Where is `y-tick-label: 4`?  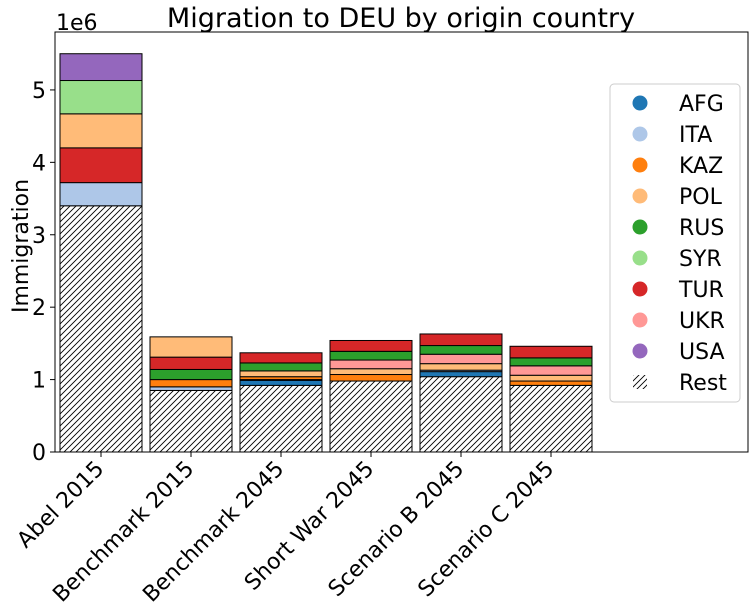 y-tick-label: 4 is located at coordinates (39, 163).